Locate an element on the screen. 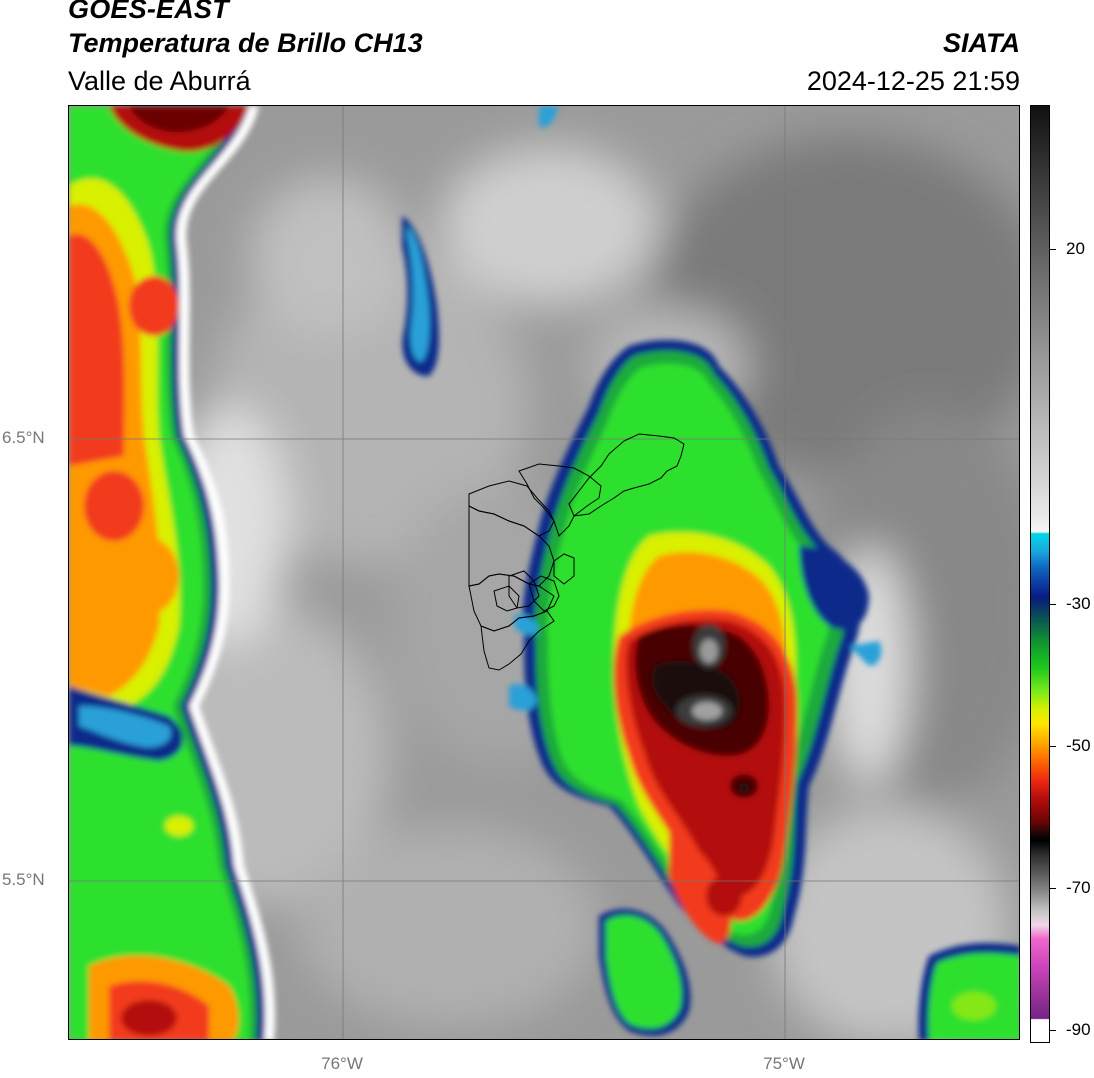 The image size is (1094, 1078). municipality-boundaries is located at coordinates (576, 552).